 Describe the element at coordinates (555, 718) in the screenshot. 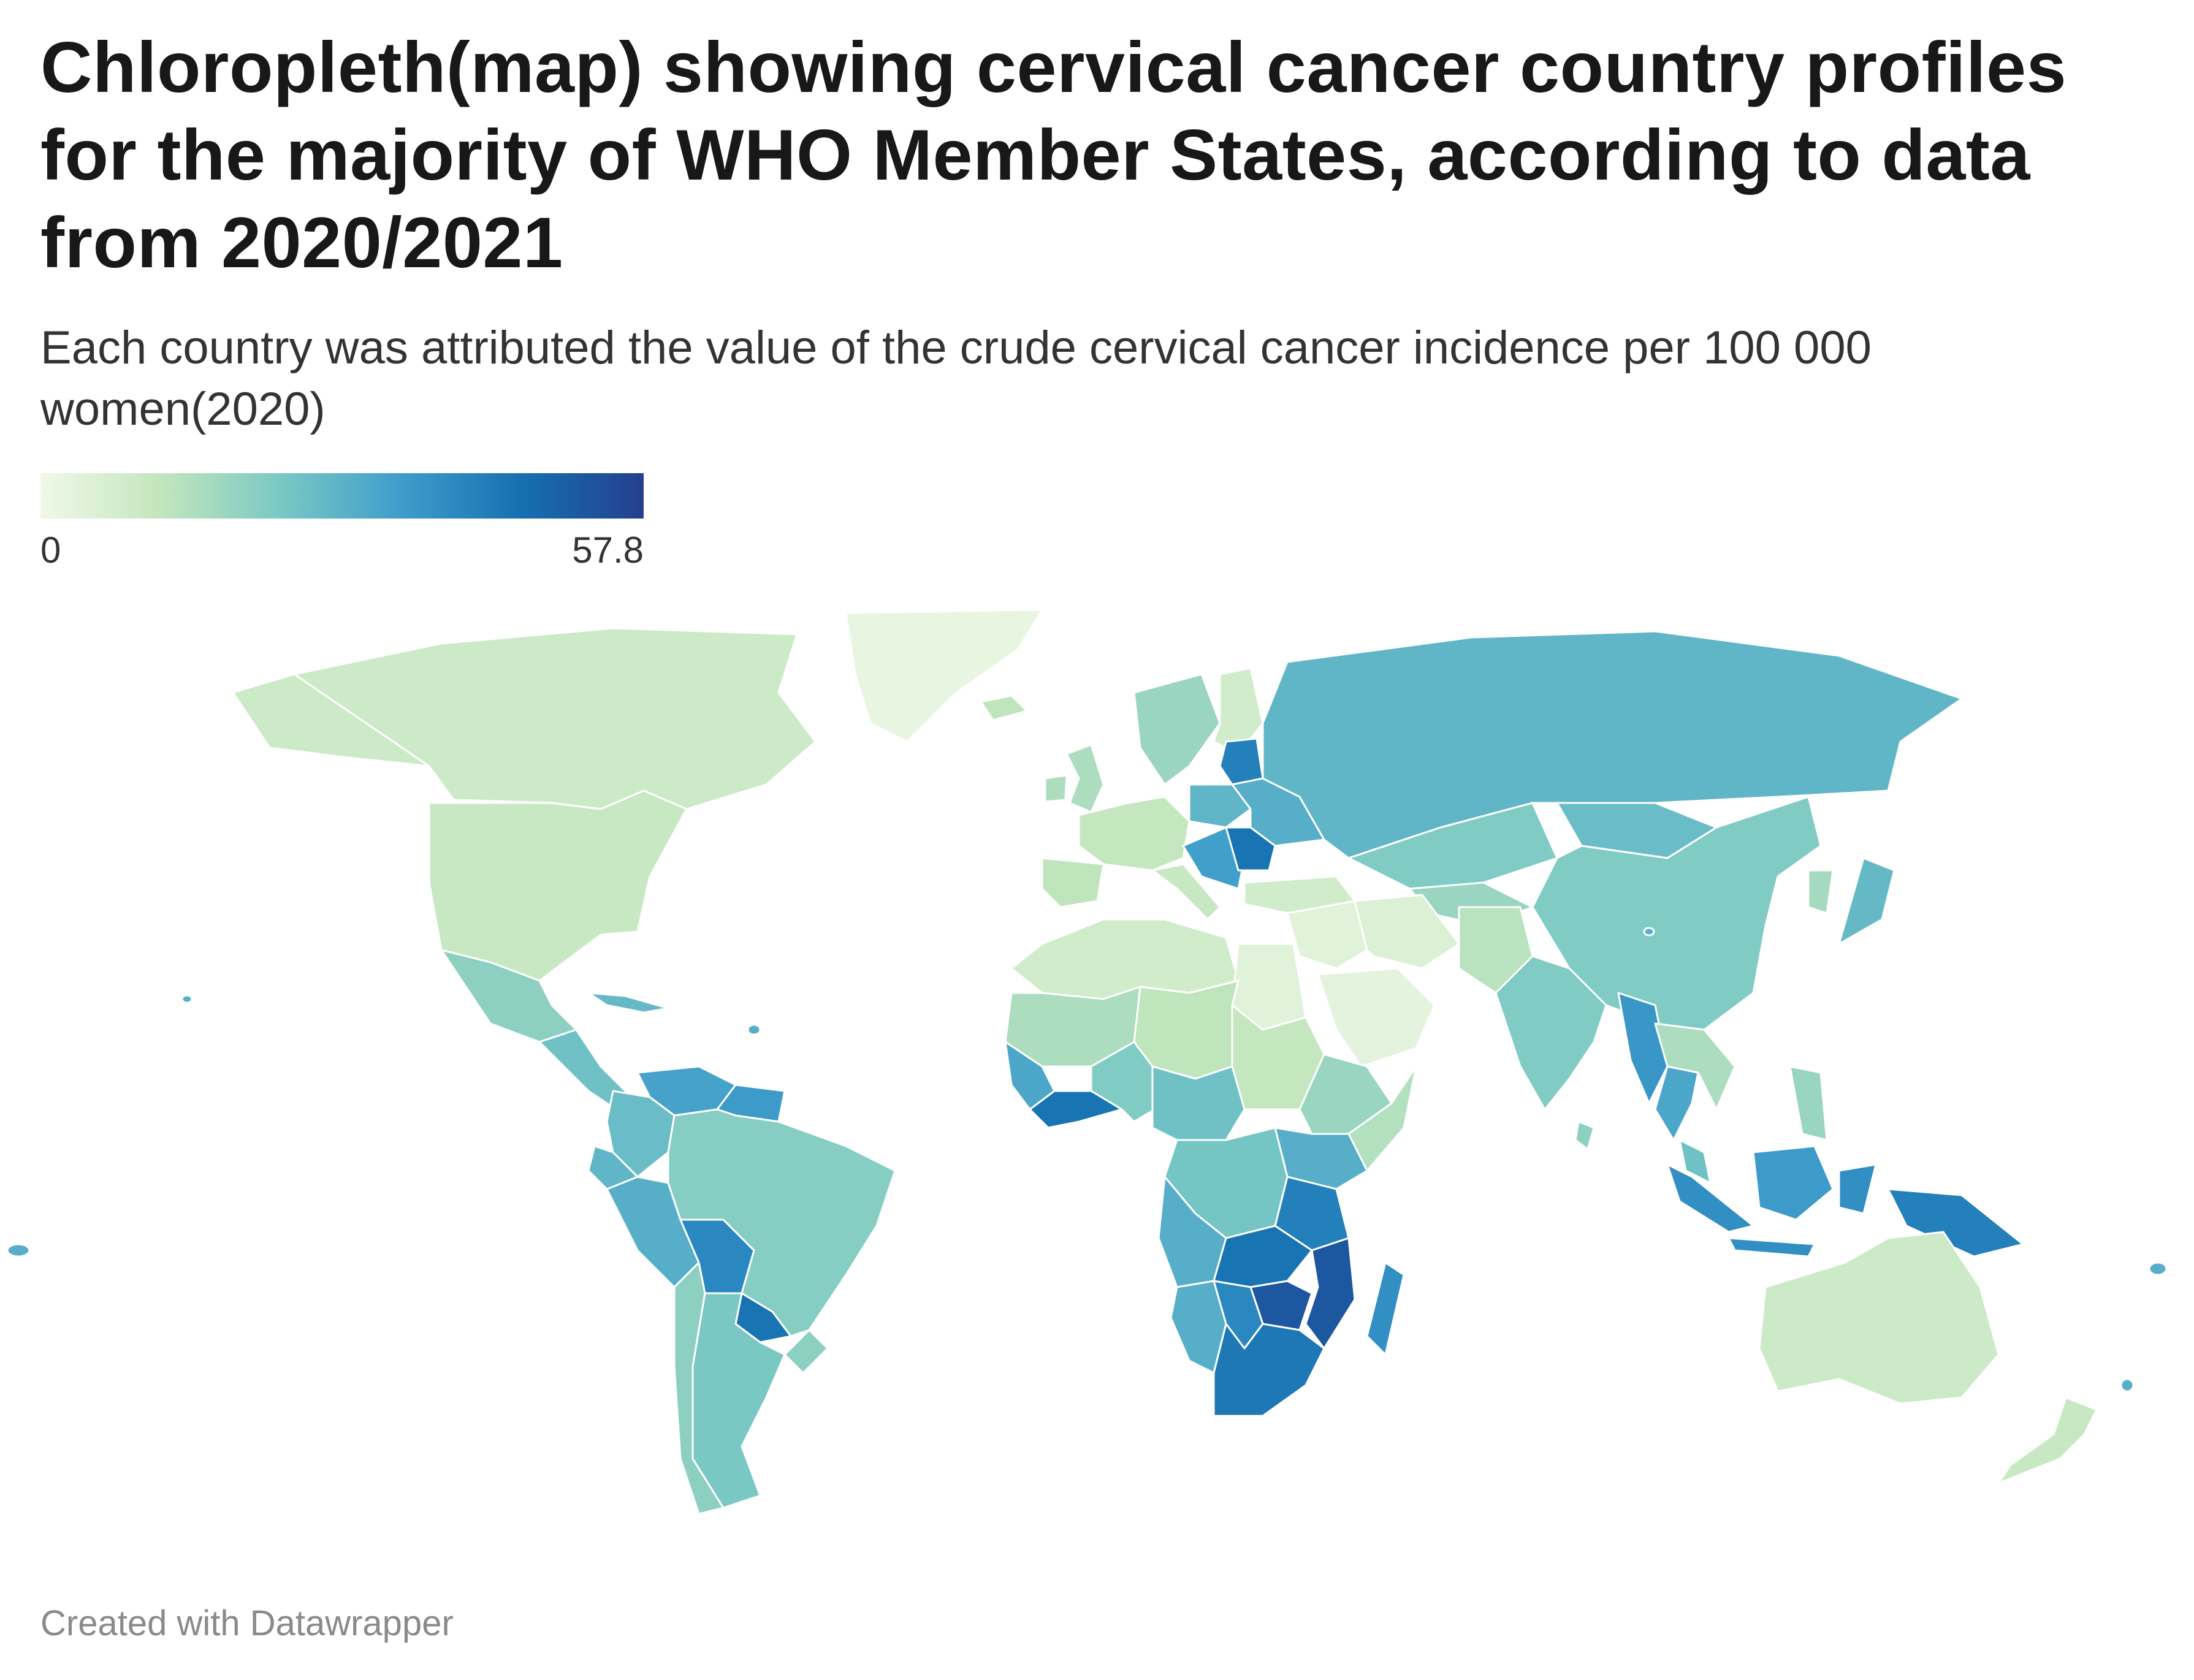

I see `region-canada: Canada` at that location.